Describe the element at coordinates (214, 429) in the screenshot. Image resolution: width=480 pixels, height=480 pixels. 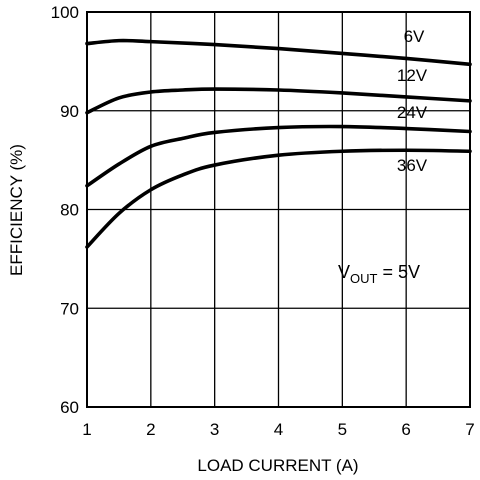
I see `x-tick-label-3: 3` at that location.